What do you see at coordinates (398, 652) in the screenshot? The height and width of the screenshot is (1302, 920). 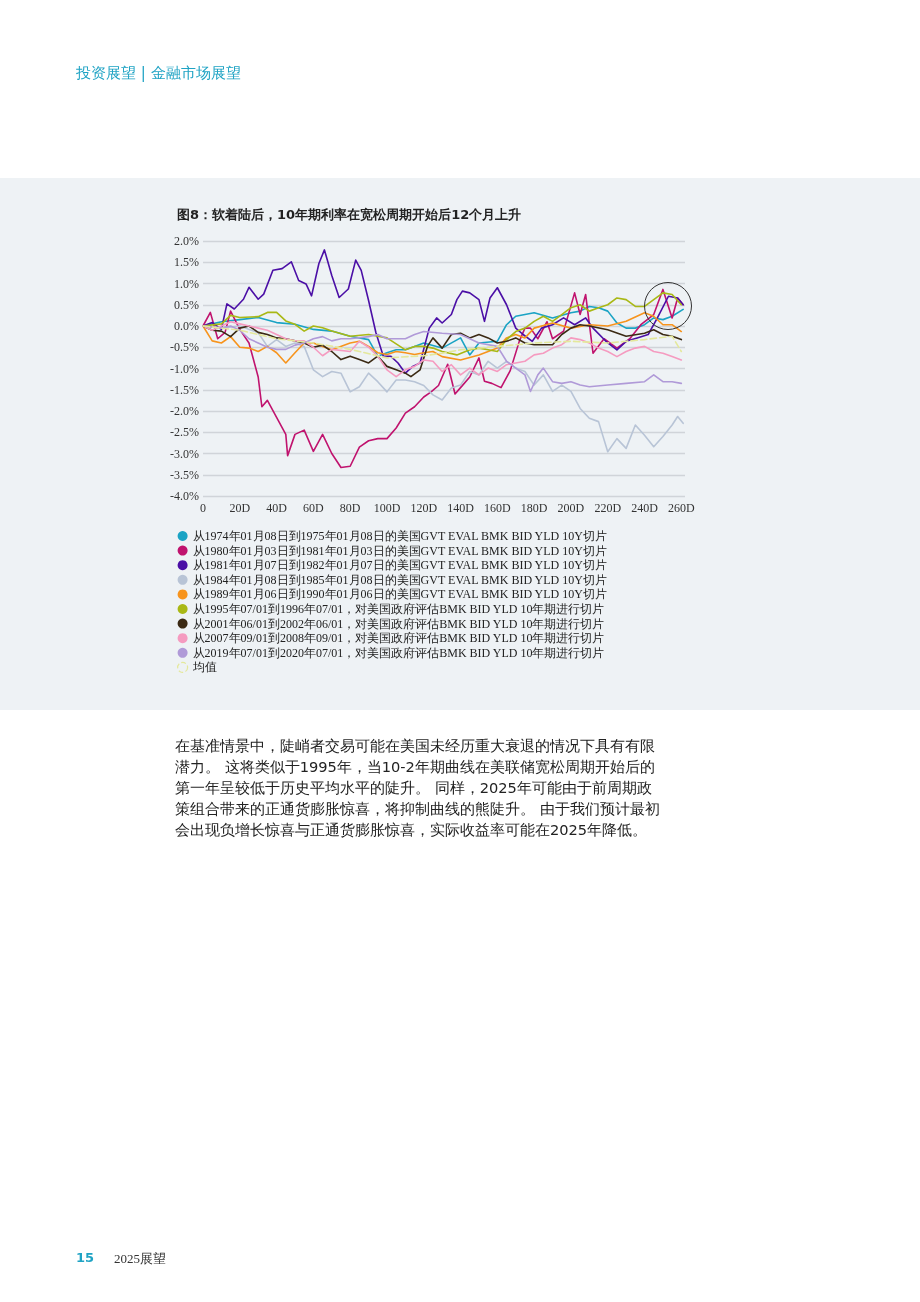 I see `legend-label: 从2019年07/01到2020年07/01，对美国政府评估BMK BID YLD 10年期进行切片` at bounding box center [398, 652].